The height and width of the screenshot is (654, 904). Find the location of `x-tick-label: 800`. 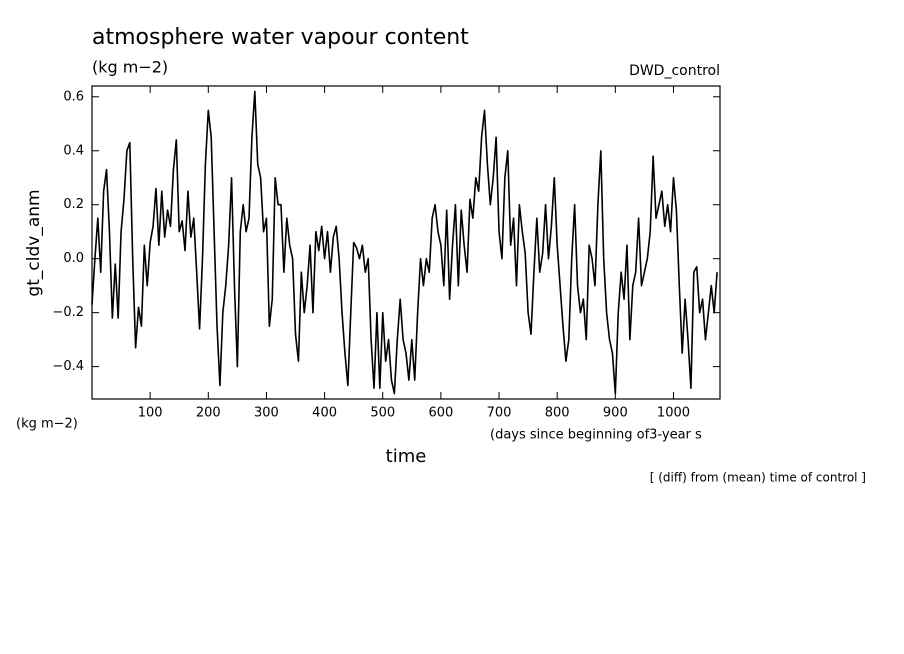

x-tick-label: 800 is located at coordinates (557, 413).